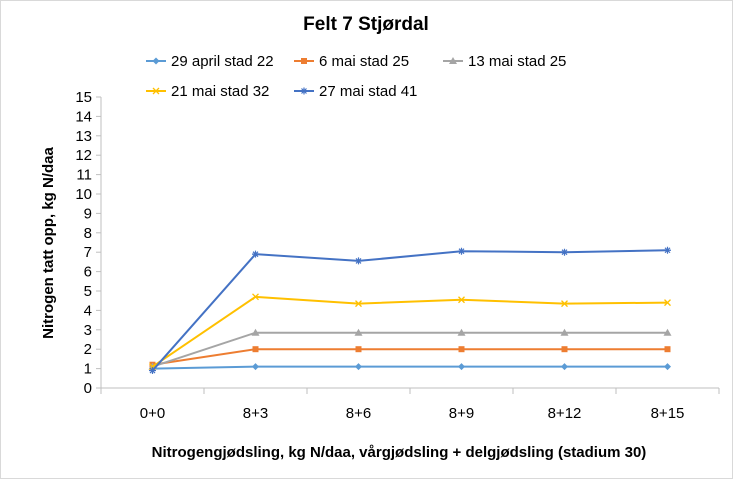 The width and height of the screenshot is (733, 479). Describe the element at coordinates (88, 252) in the screenshot. I see `y-tick-label: 7` at that location.